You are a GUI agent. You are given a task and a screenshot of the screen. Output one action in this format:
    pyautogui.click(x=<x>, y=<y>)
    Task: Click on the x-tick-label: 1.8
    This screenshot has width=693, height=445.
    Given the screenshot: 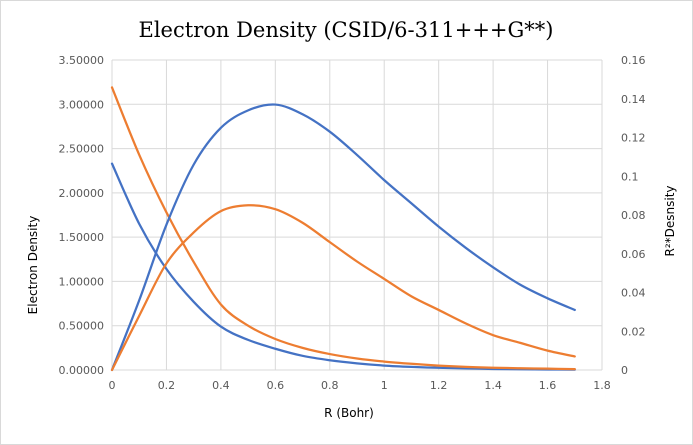 What is the action you would take?
    pyautogui.click(x=602, y=385)
    